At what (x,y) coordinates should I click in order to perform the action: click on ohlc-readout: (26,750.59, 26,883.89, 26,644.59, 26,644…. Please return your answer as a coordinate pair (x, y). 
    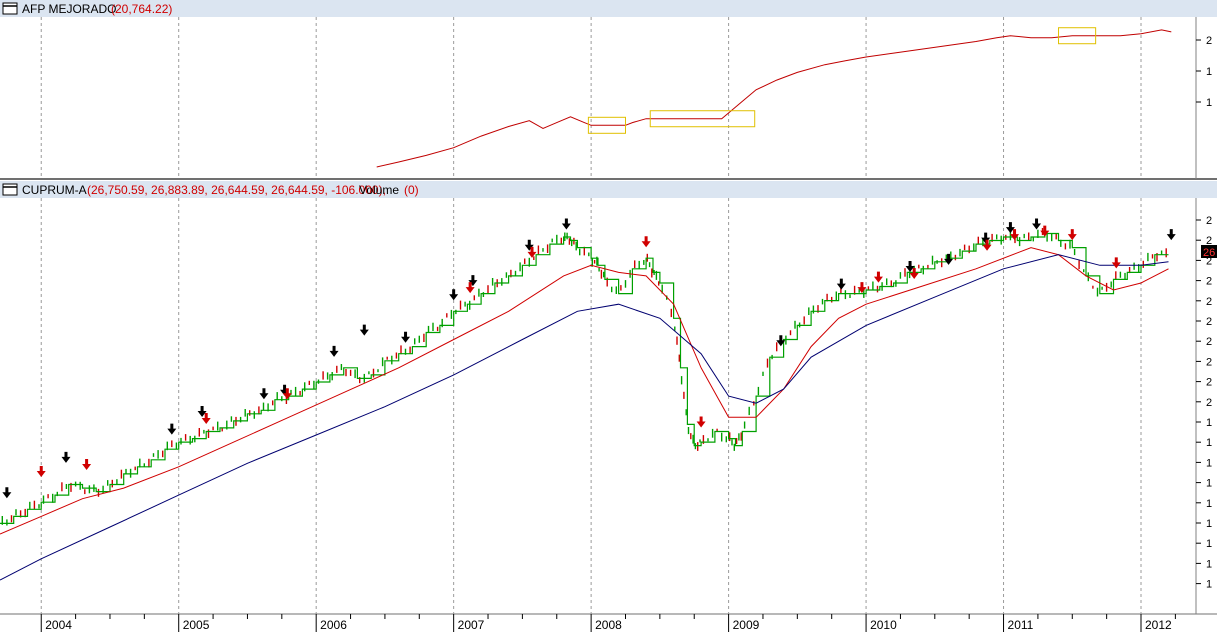
    Looking at the image, I should click on (236, 190).